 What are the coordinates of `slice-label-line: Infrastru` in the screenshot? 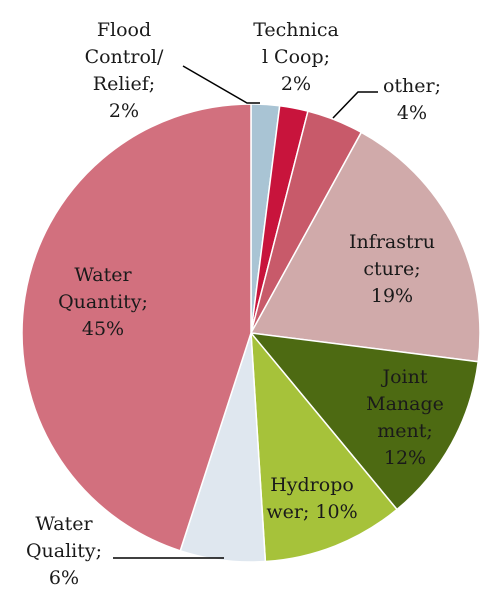 It's located at (392, 242).